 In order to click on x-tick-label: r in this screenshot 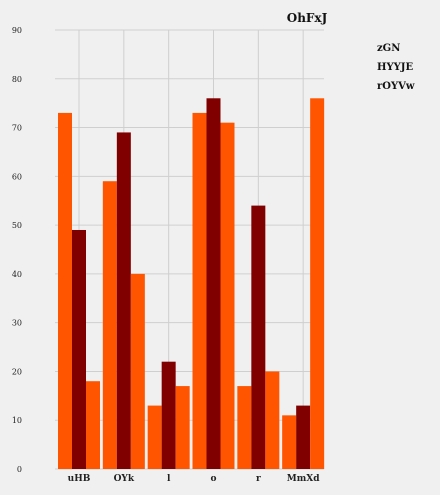, I will do `click(258, 479)`.